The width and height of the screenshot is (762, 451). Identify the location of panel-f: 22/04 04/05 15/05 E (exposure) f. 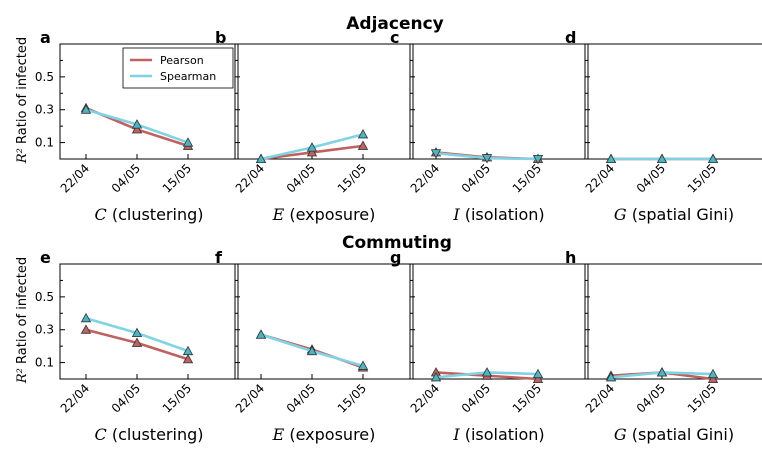
(314, 346).